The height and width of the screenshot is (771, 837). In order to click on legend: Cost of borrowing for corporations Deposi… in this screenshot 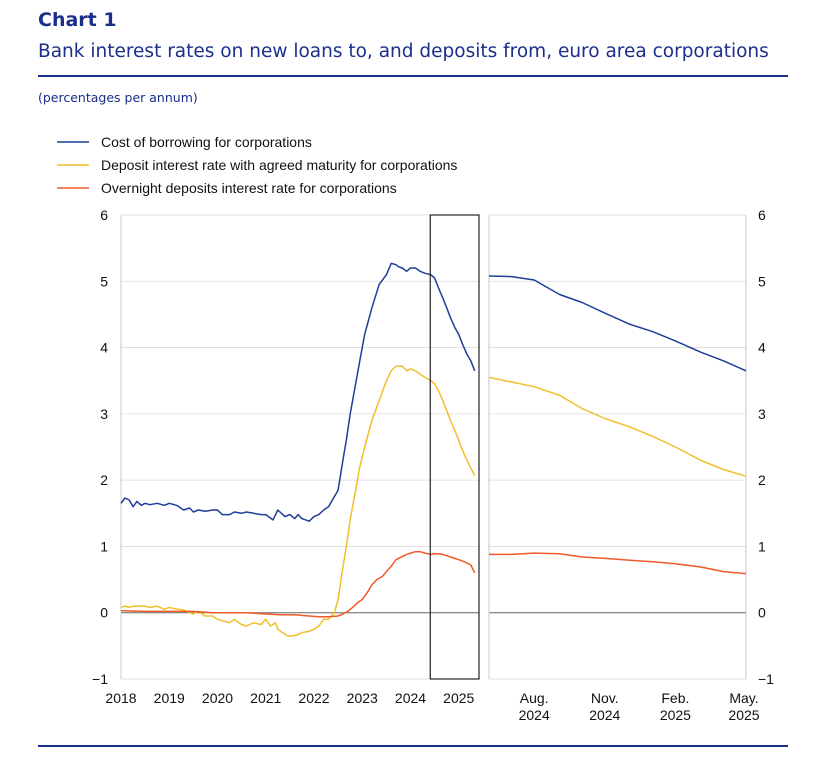, I will do `click(257, 165)`.